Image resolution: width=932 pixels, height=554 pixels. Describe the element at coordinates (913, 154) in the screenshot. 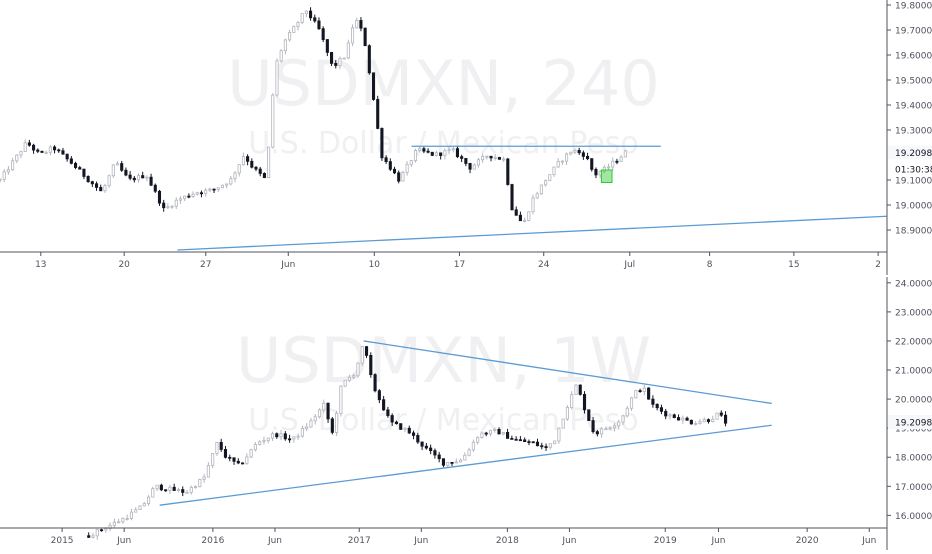

I see `last-price-label: 19.20987` at that location.